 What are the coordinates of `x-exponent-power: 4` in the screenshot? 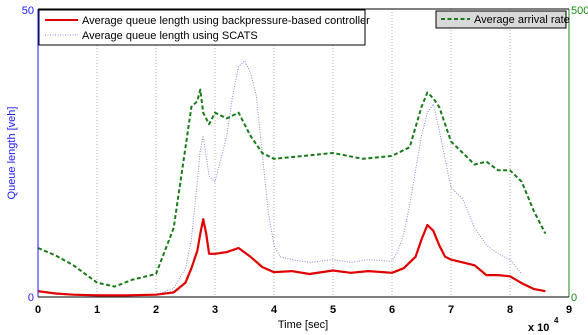 It's located at (556, 320).